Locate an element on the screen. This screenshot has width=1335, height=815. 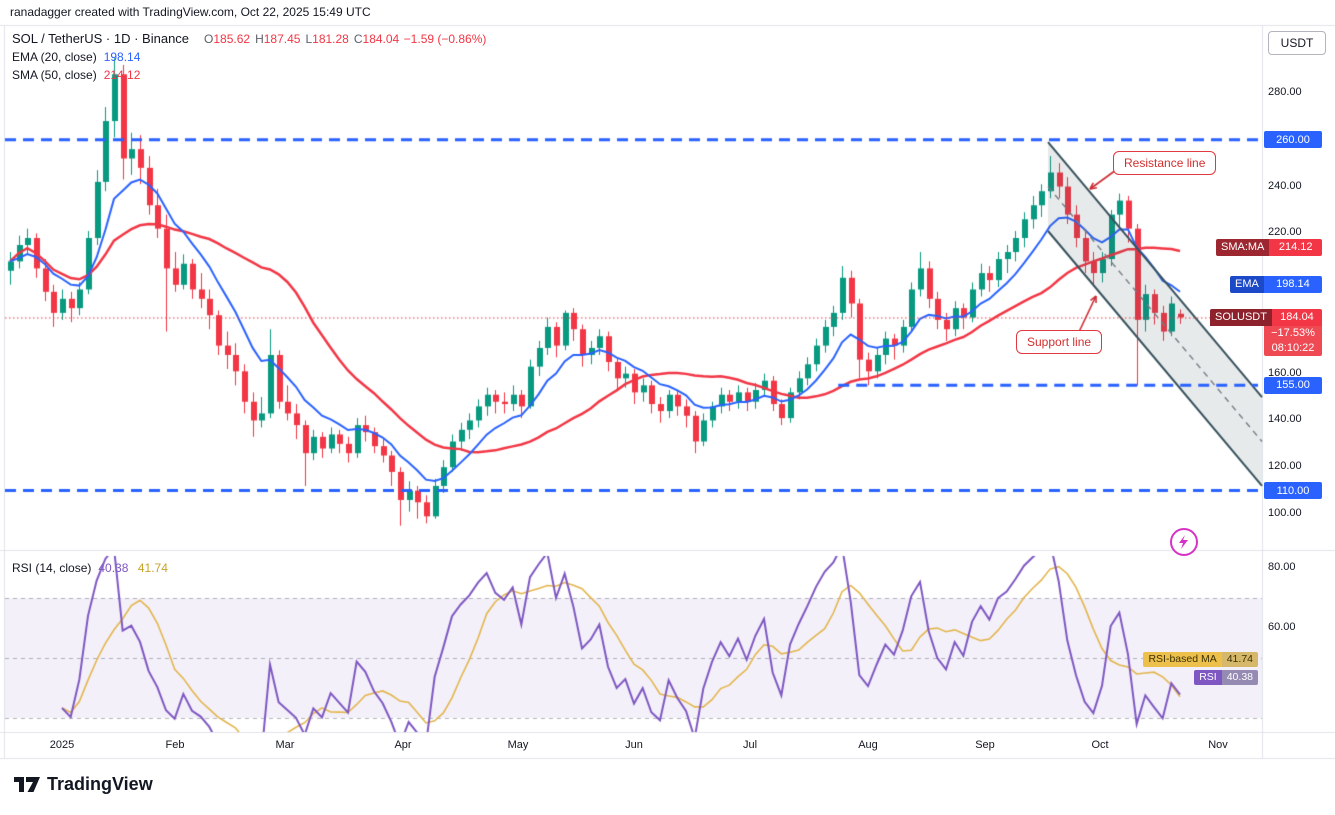
rsi-ma-badge-value: 41.74 is located at coordinates (1239, 659).